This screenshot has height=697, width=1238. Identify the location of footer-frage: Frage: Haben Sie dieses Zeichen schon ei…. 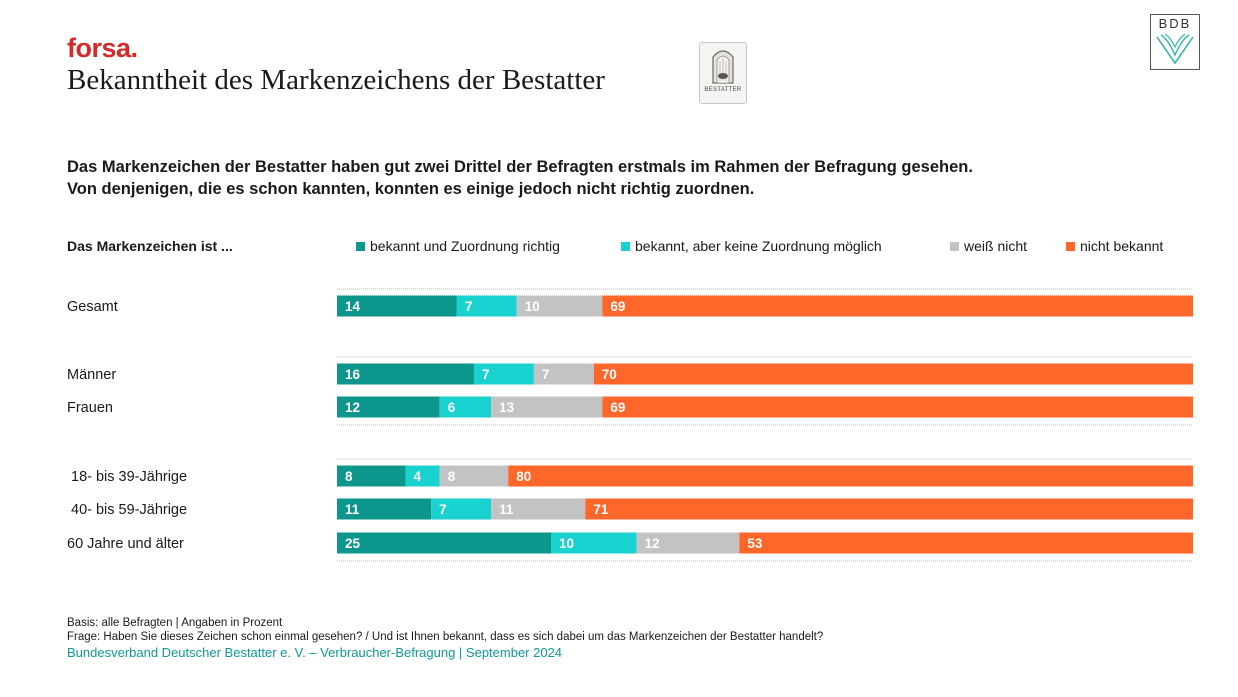
(445, 636).